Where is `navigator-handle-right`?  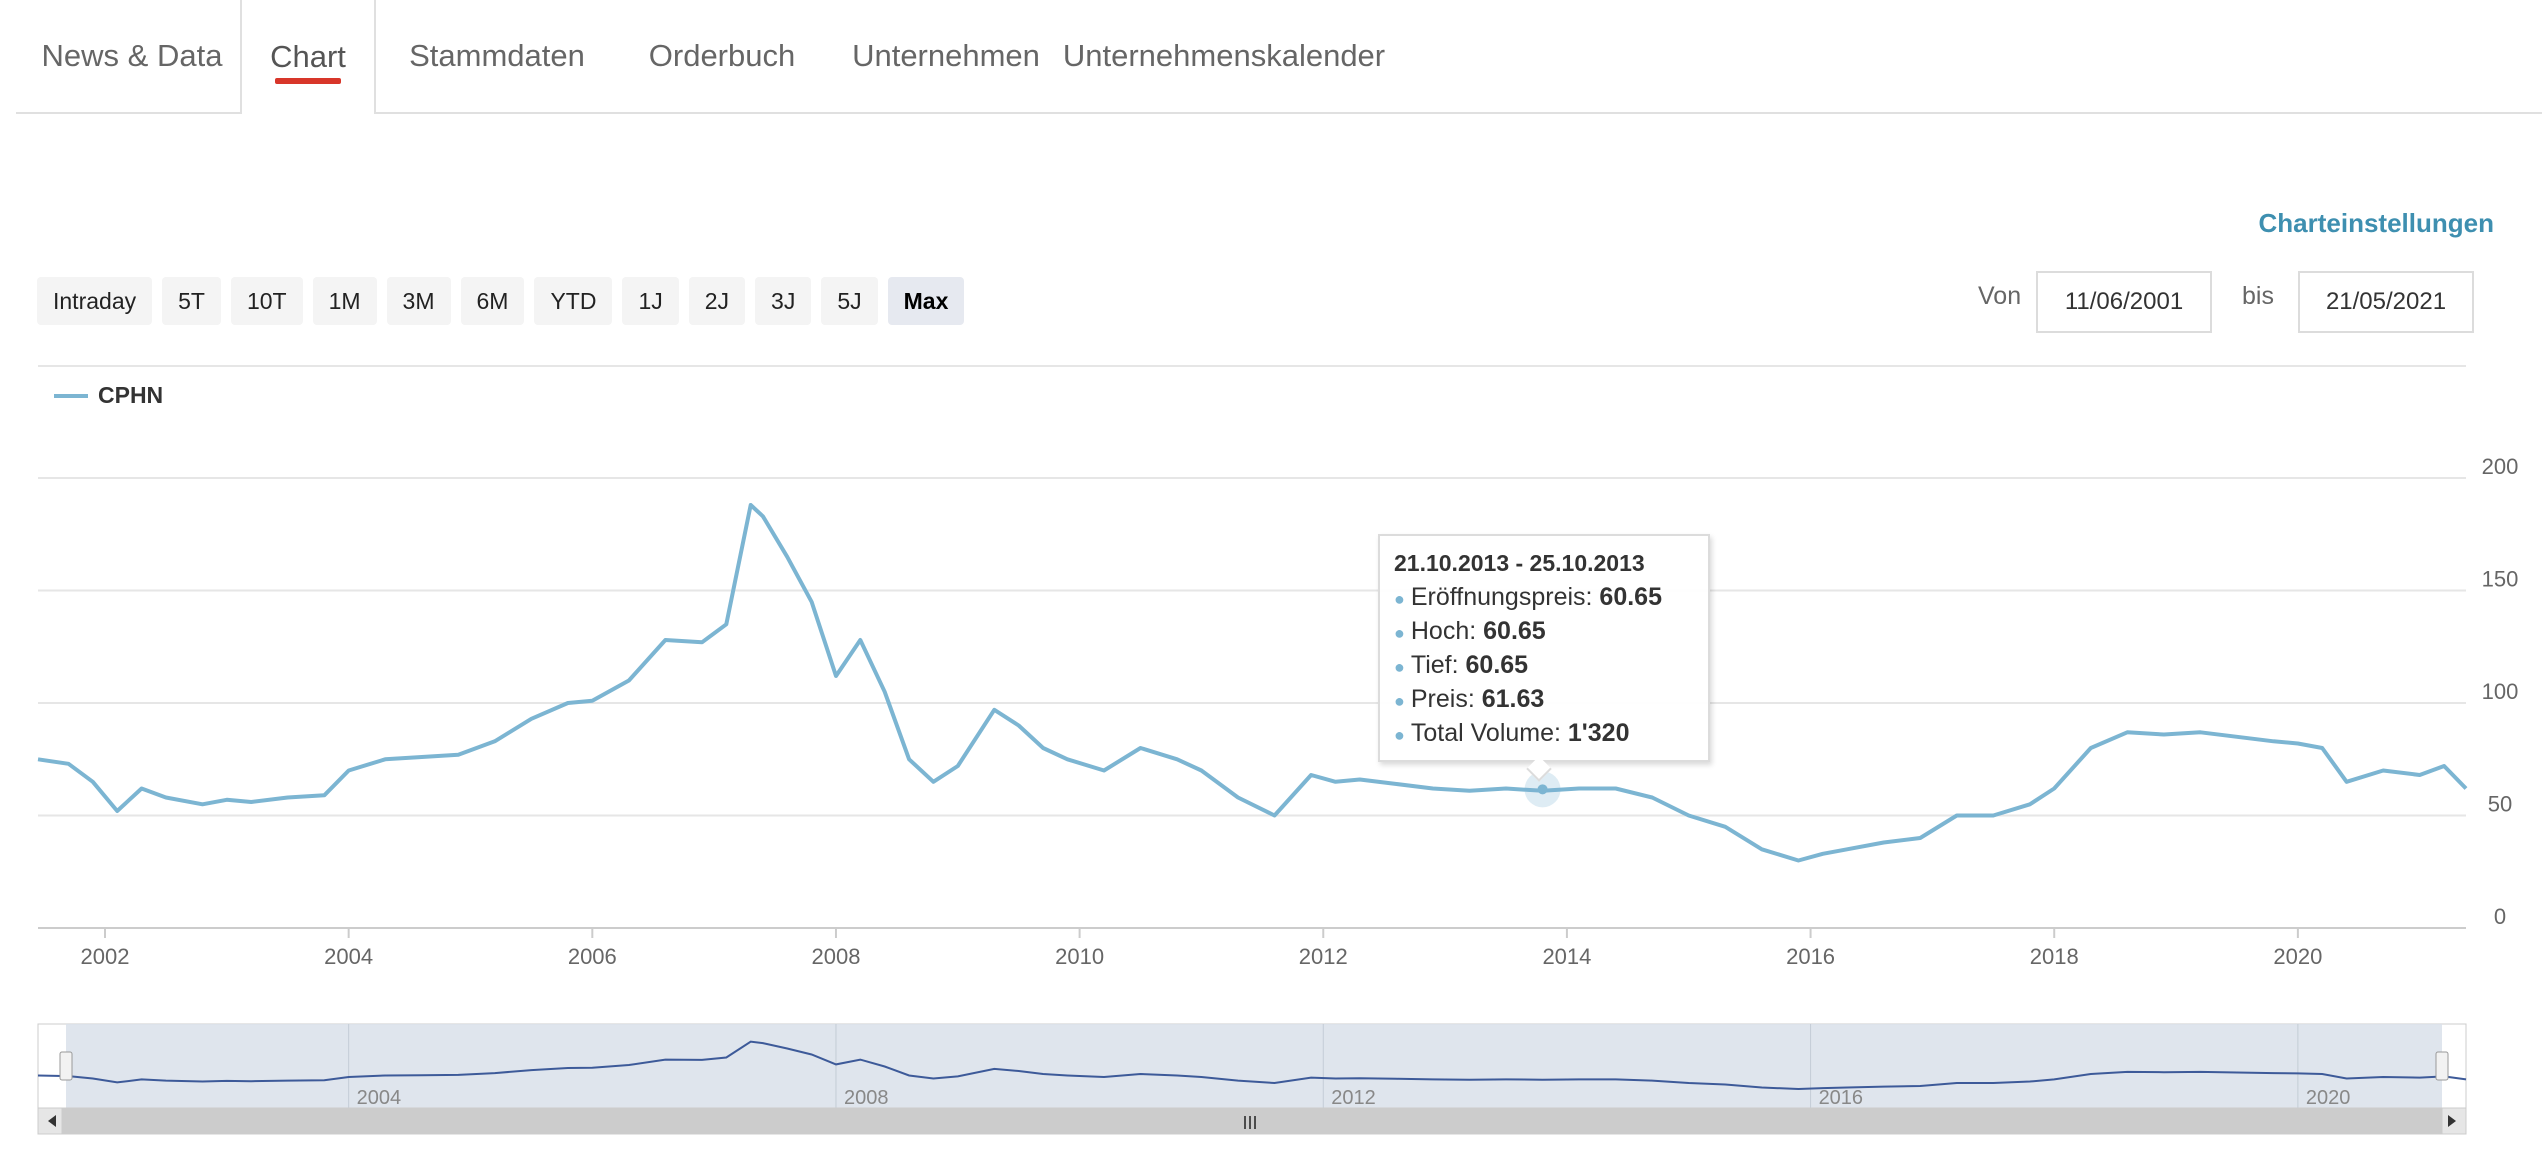
navigator-handle-right is located at coordinates (2442, 1066).